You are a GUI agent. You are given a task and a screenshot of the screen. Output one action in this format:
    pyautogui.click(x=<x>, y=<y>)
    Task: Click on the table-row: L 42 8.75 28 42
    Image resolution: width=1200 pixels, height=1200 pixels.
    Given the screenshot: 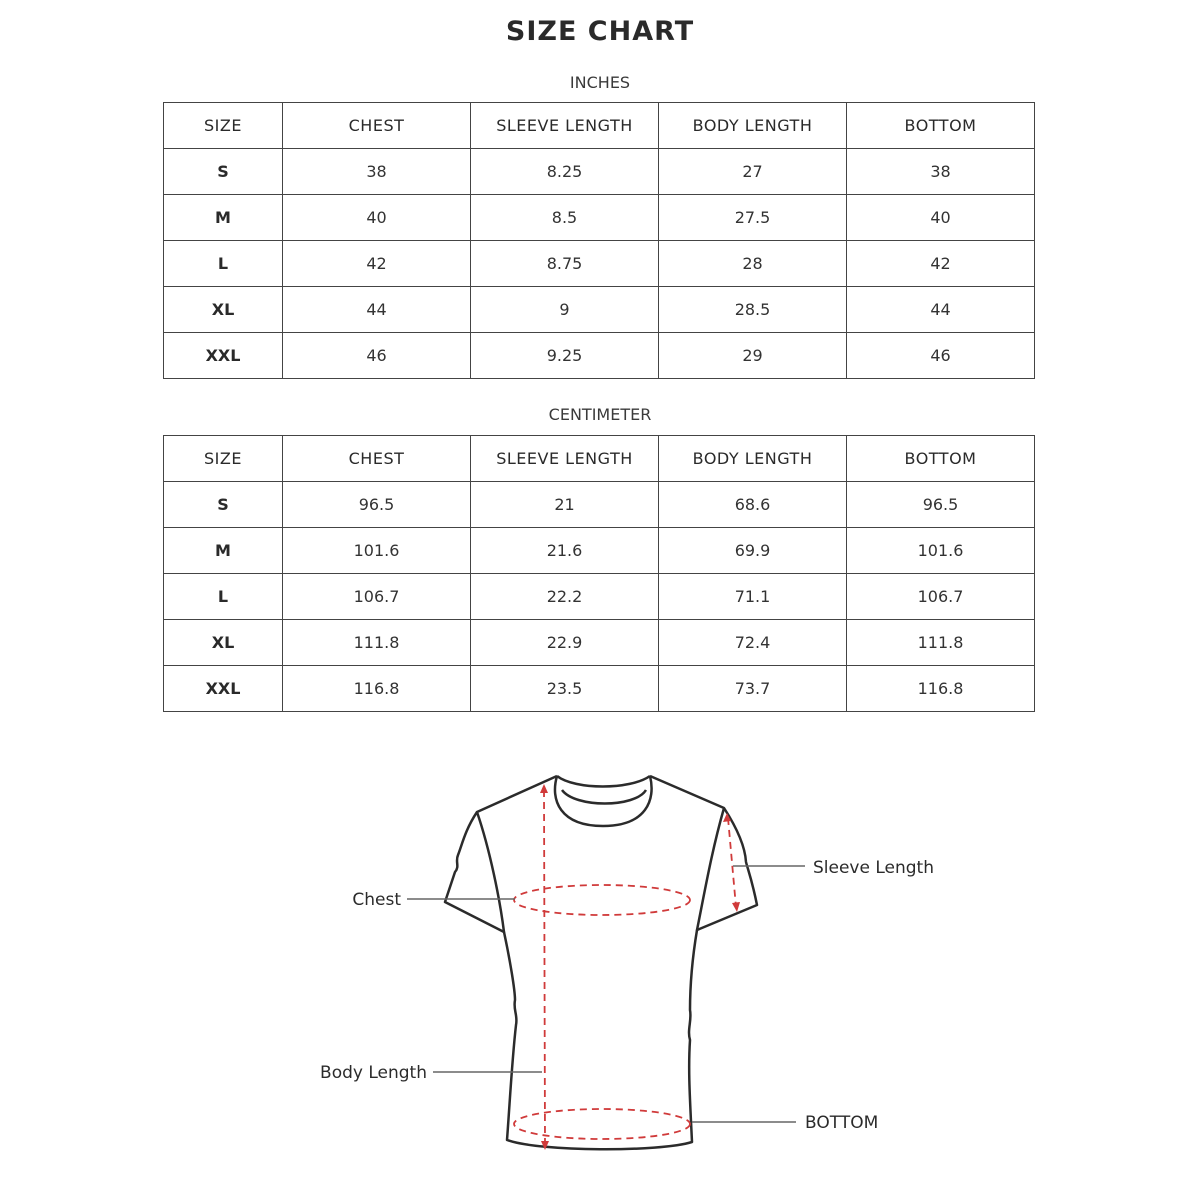 What is the action you would take?
    pyautogui.click(x=599, y=263)
    